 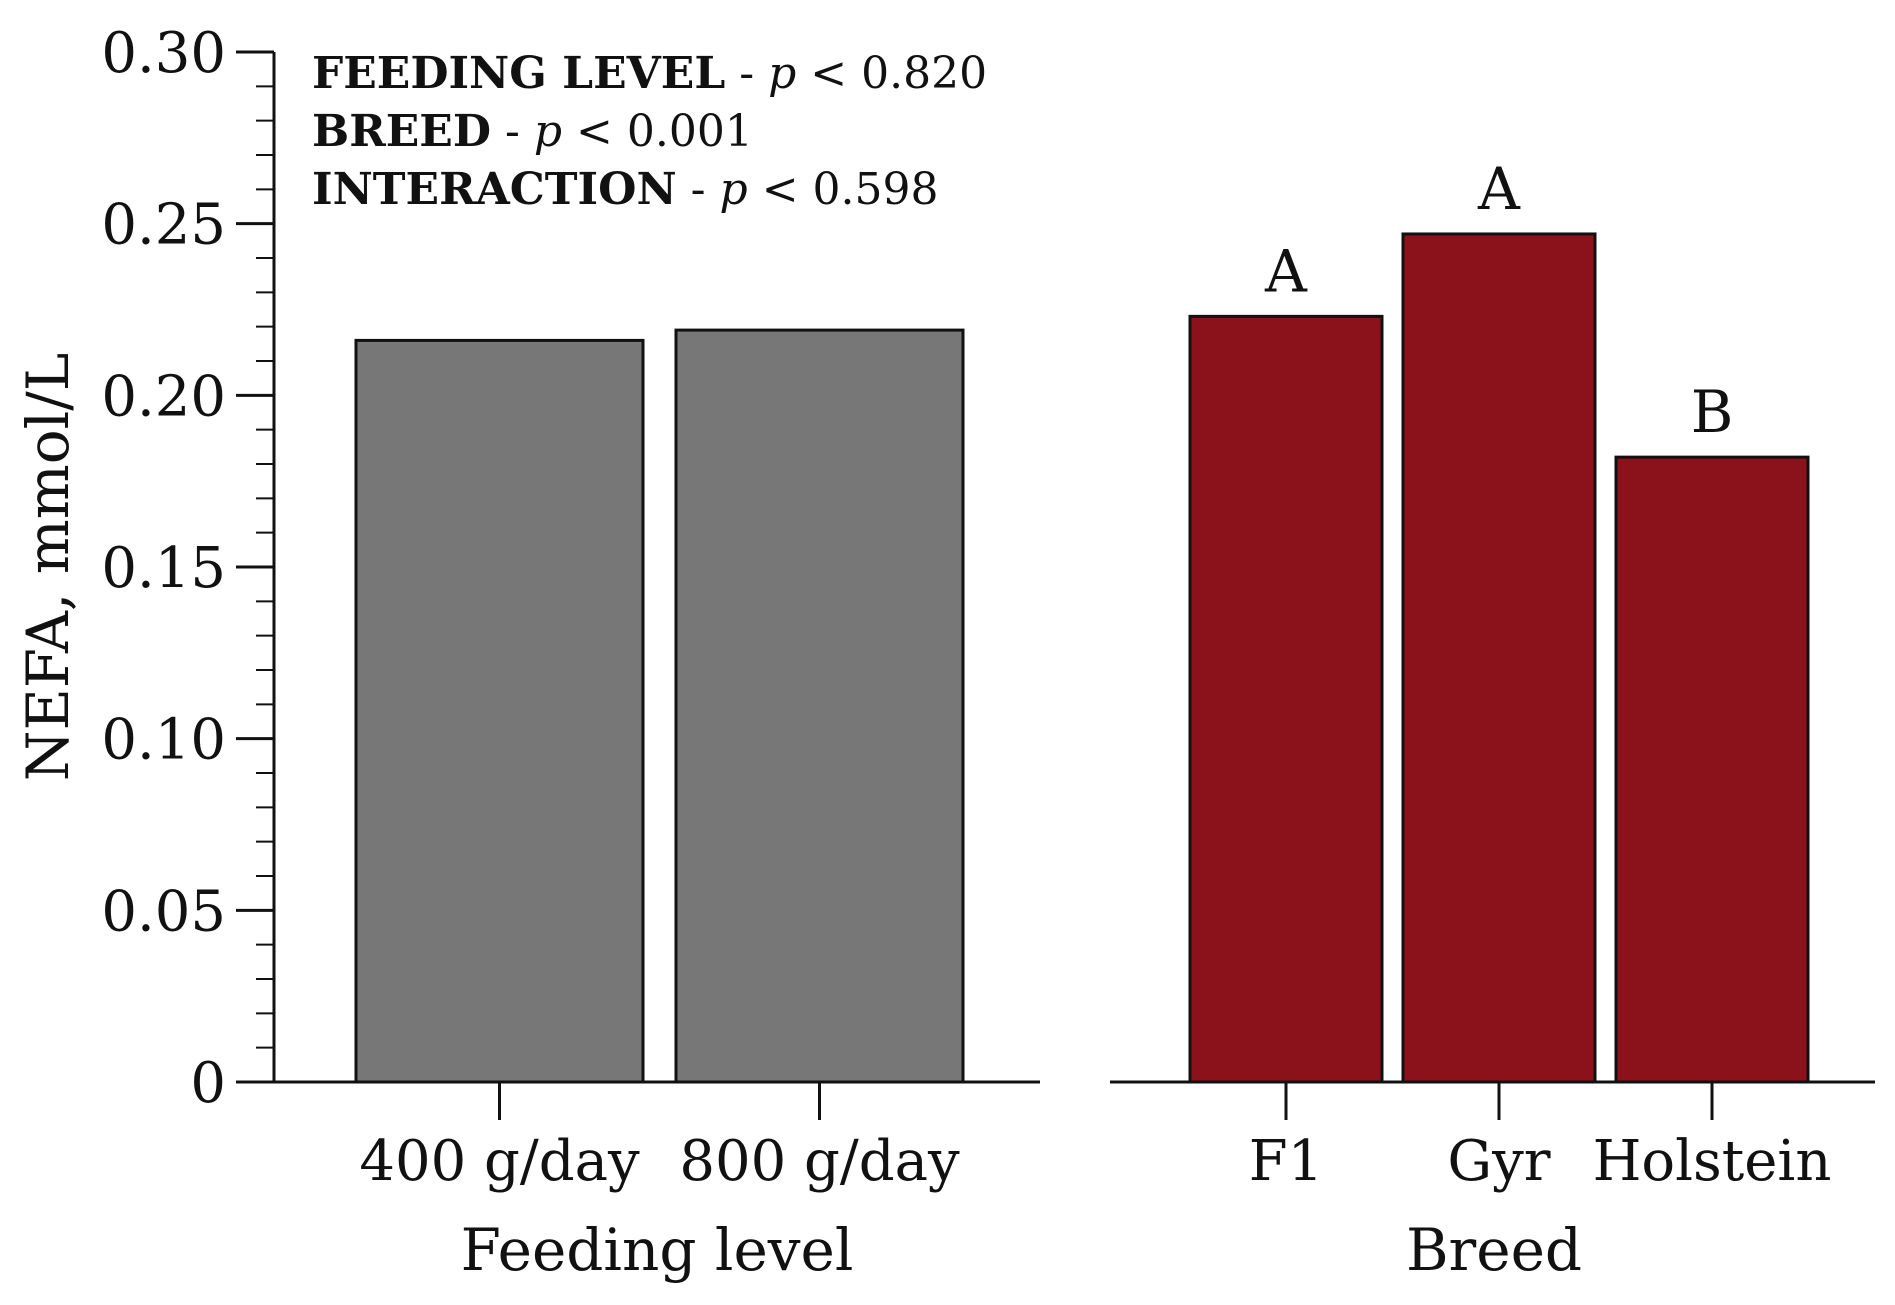 What do you see at coordinates (657, 1250) in the screenshot?
I see `left-x-axis-title: Feeding level` at bounding box center [657, 1250].